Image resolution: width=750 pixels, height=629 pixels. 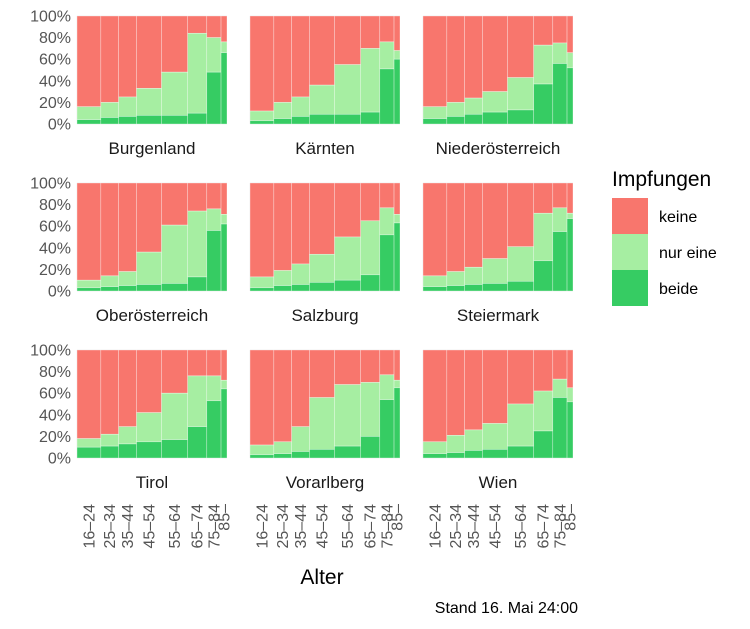 I want to click on facet-label: Burgenland, so click(x=152, y=148).